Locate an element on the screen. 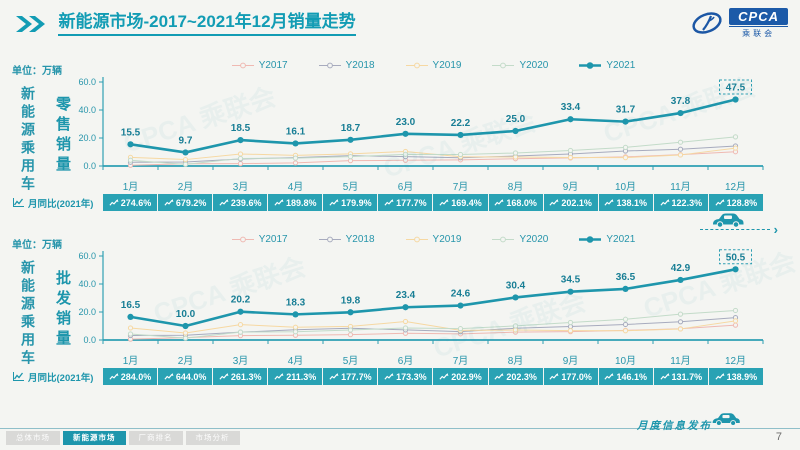 This screenshot has height=450, width=800. yoy-value: 284.0% is located at coordinates (136, 376).